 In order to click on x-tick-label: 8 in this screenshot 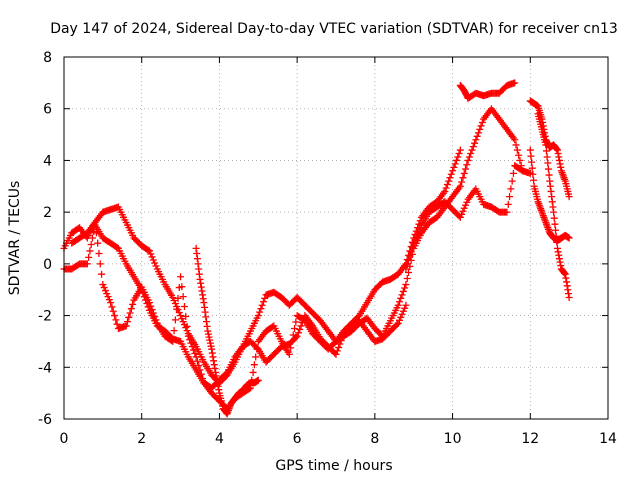, I will do `click(374, 439)`.